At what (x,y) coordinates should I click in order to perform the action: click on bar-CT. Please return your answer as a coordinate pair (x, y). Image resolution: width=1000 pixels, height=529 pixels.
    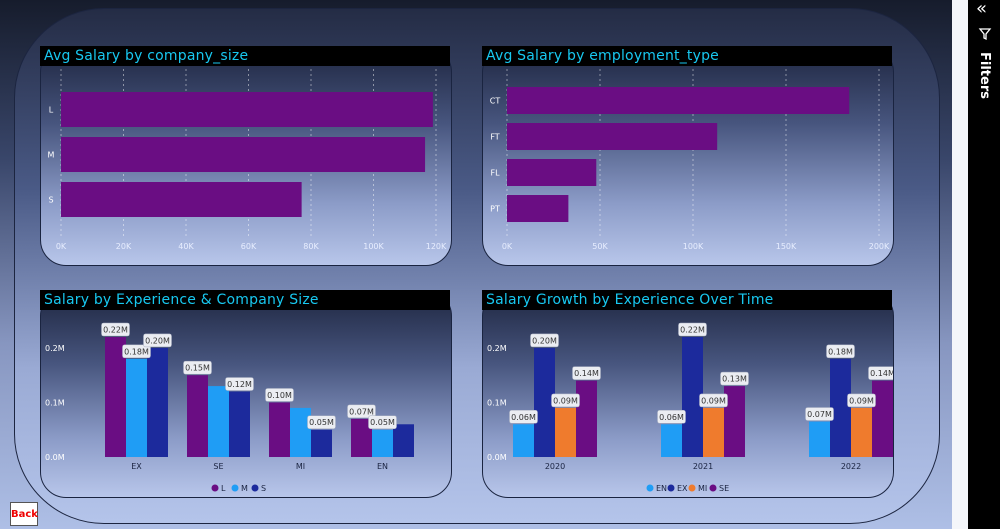
    Looking at the image, I should click on (678, 100).